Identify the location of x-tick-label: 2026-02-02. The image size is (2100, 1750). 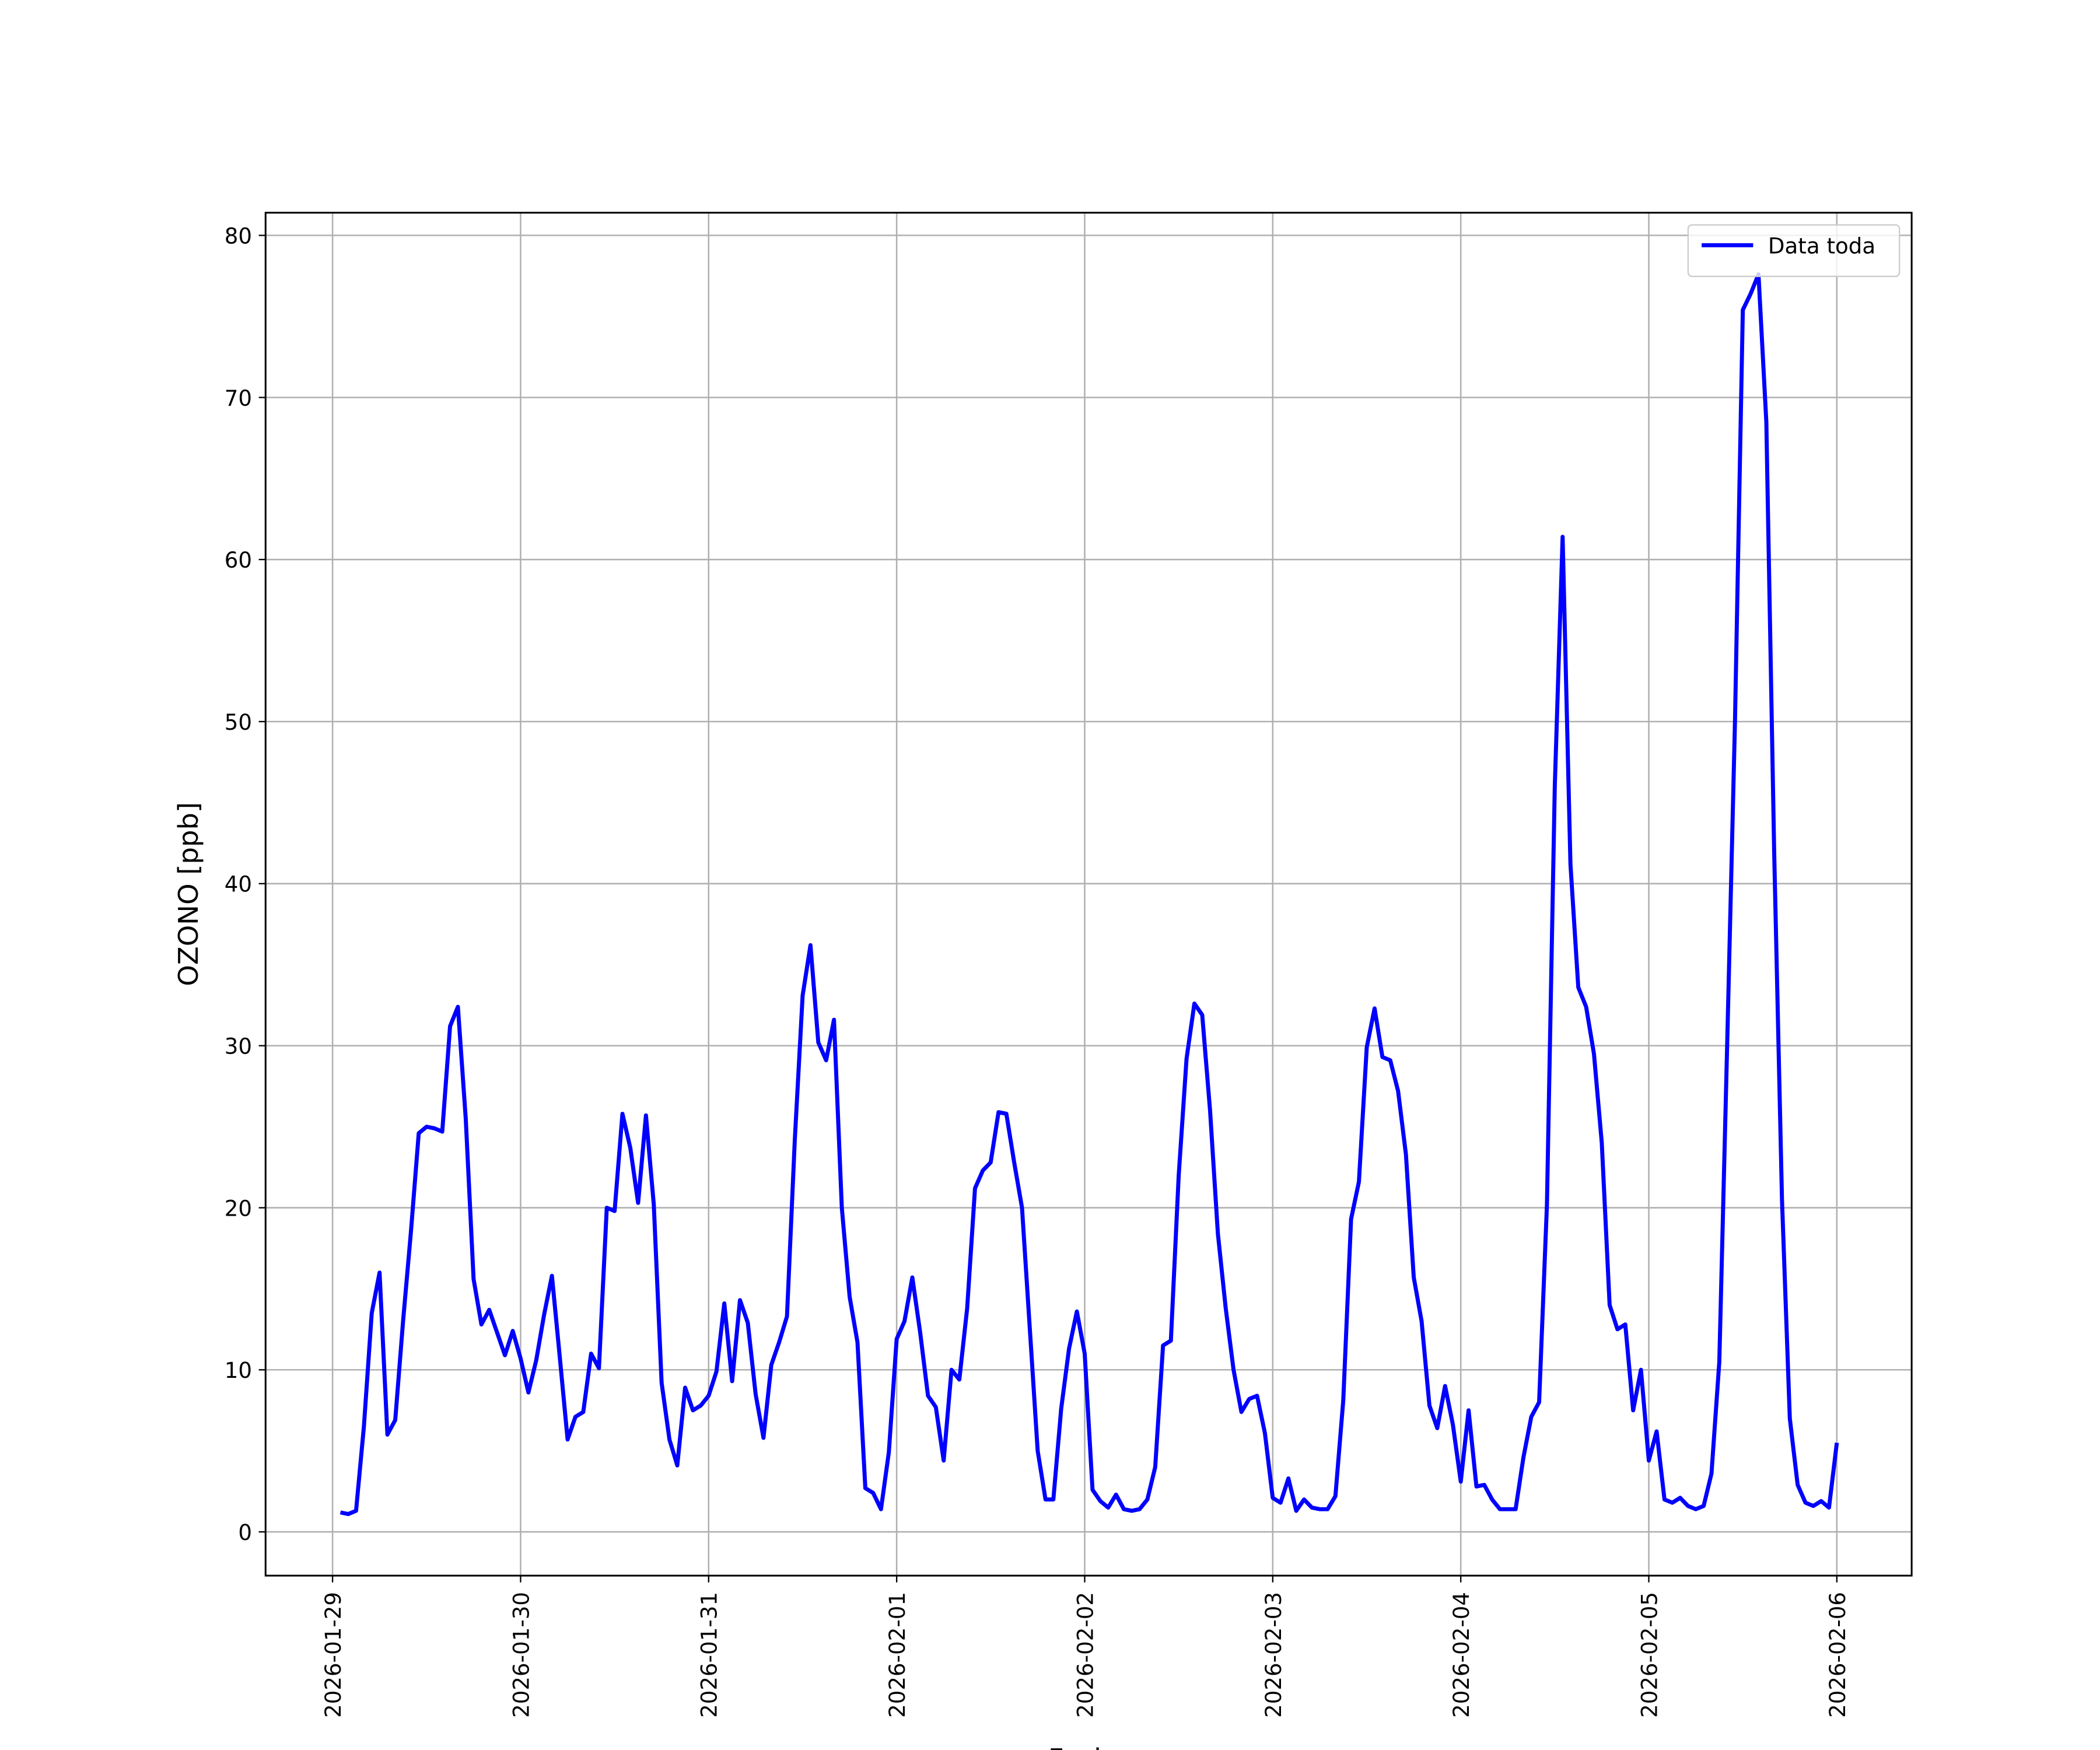
(1085, 1655).